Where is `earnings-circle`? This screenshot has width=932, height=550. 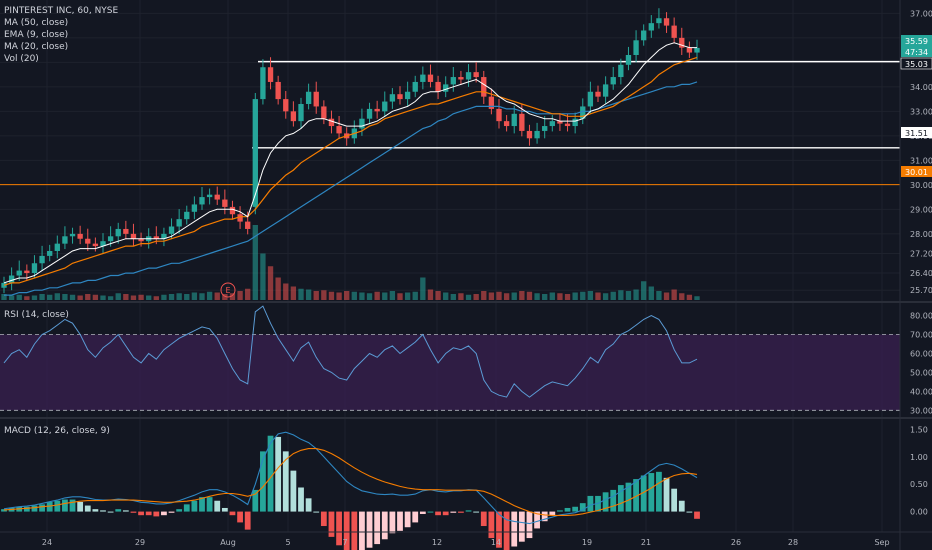
earnings-circle is located at coordinates (228, 290).